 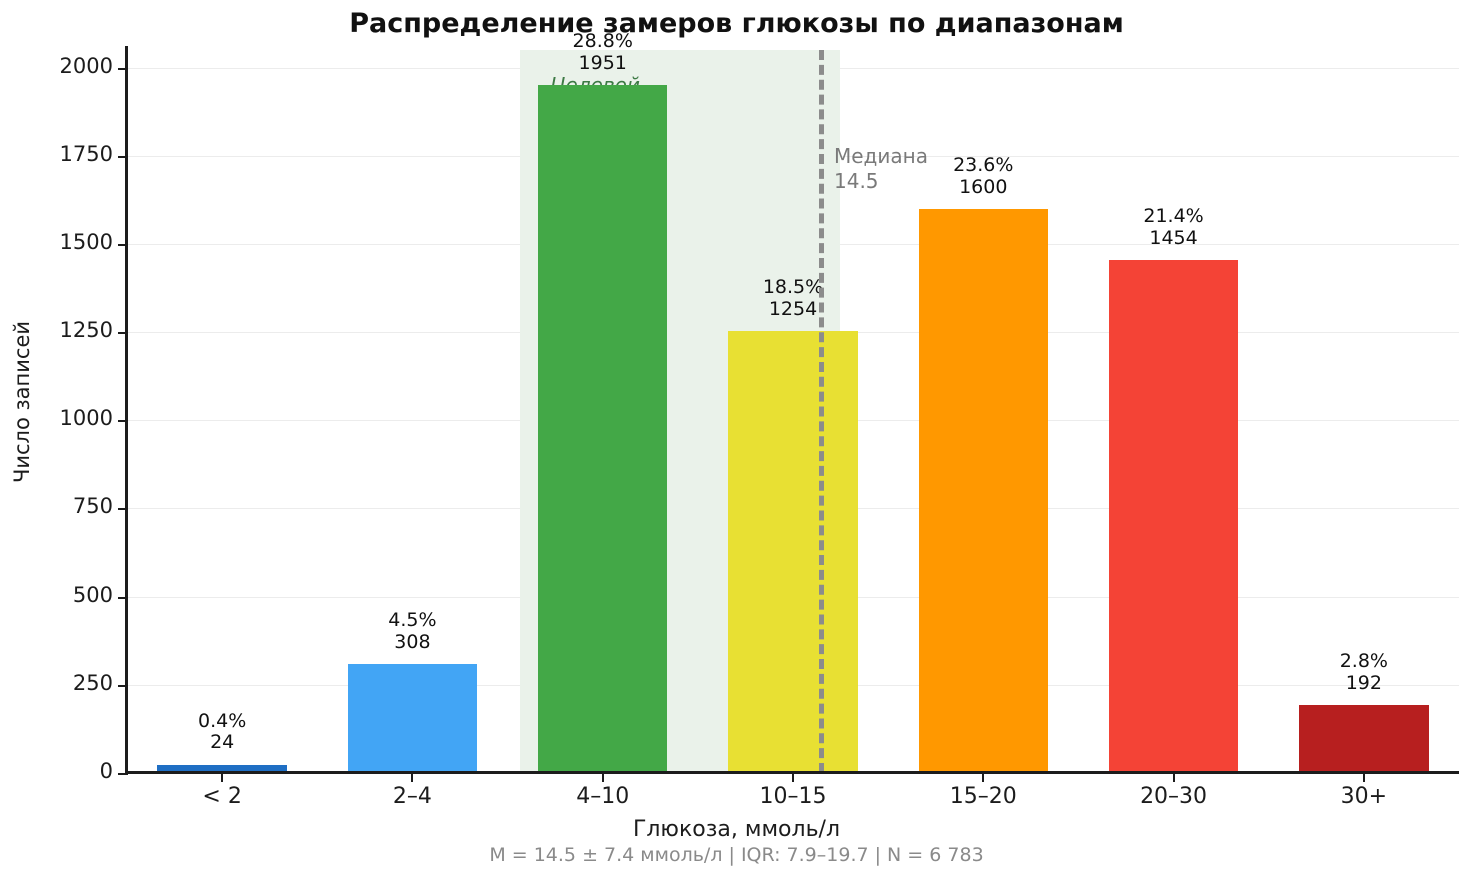 What do you see at coordinates (22, 402) in the screenshot?
I see `y-axis-label: Число записей` at bounding box center [22, 402].